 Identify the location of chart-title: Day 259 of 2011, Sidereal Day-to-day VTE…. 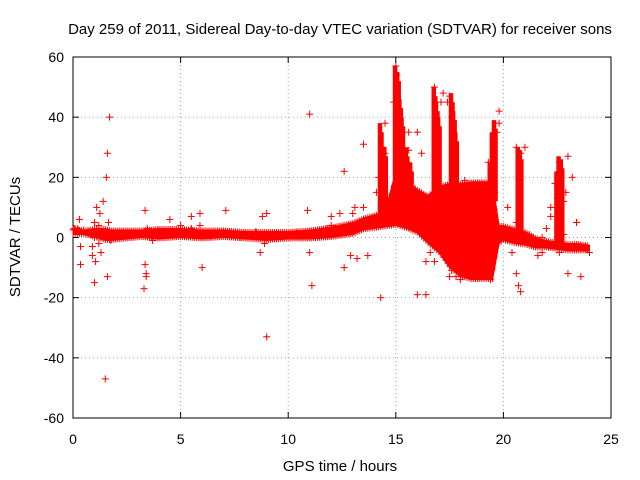
(340, 29).